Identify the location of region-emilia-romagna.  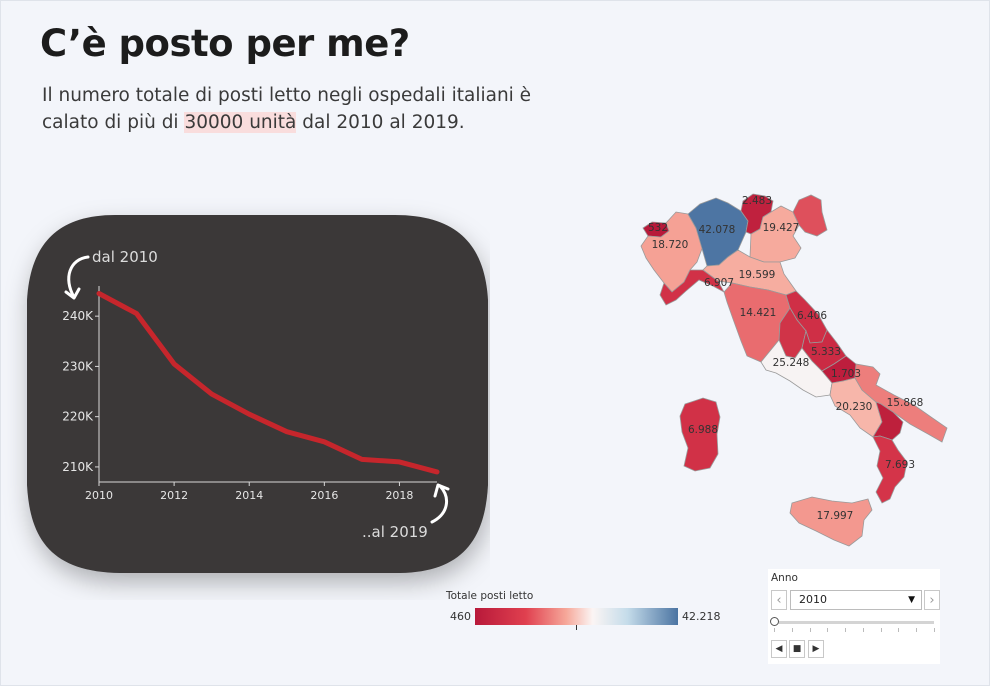
(749, 272).